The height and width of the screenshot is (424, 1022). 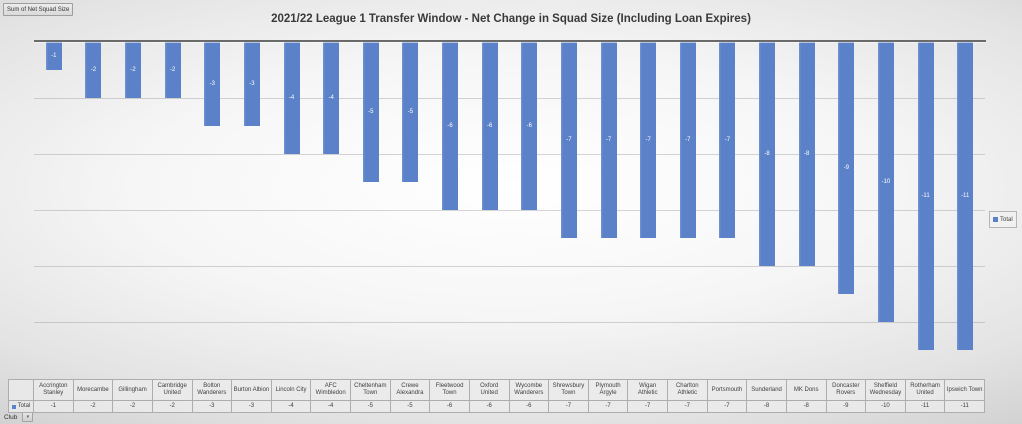 I want to click on club-column-header: Crewe Alexandra, so click(x=410, y=390).